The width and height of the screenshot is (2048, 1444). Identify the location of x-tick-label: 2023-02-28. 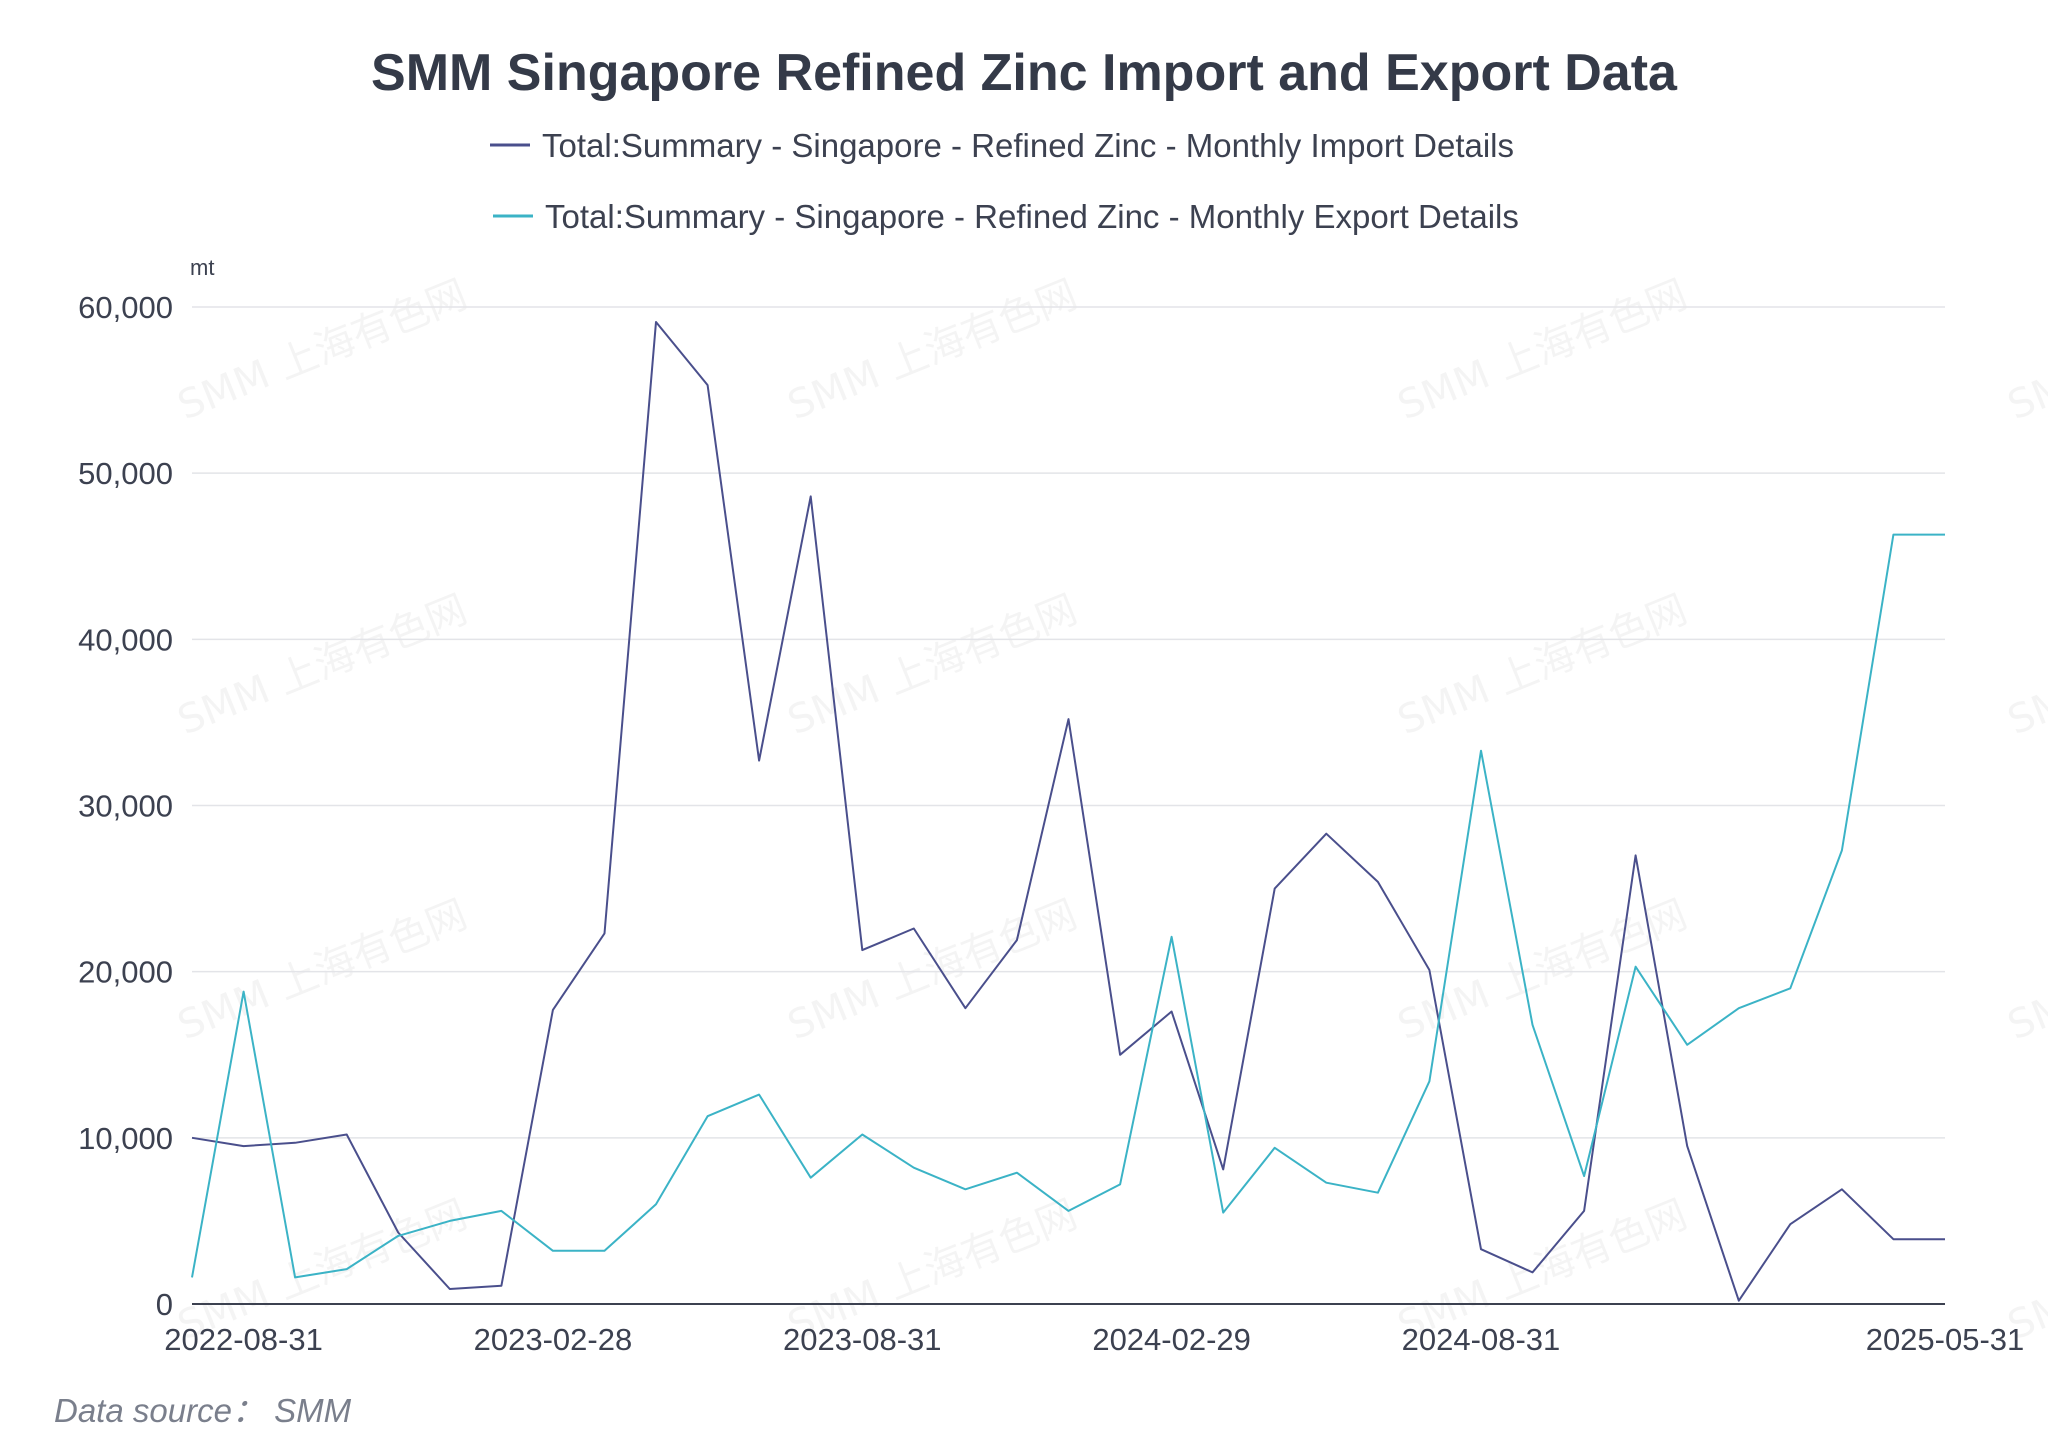
(553, 1339).